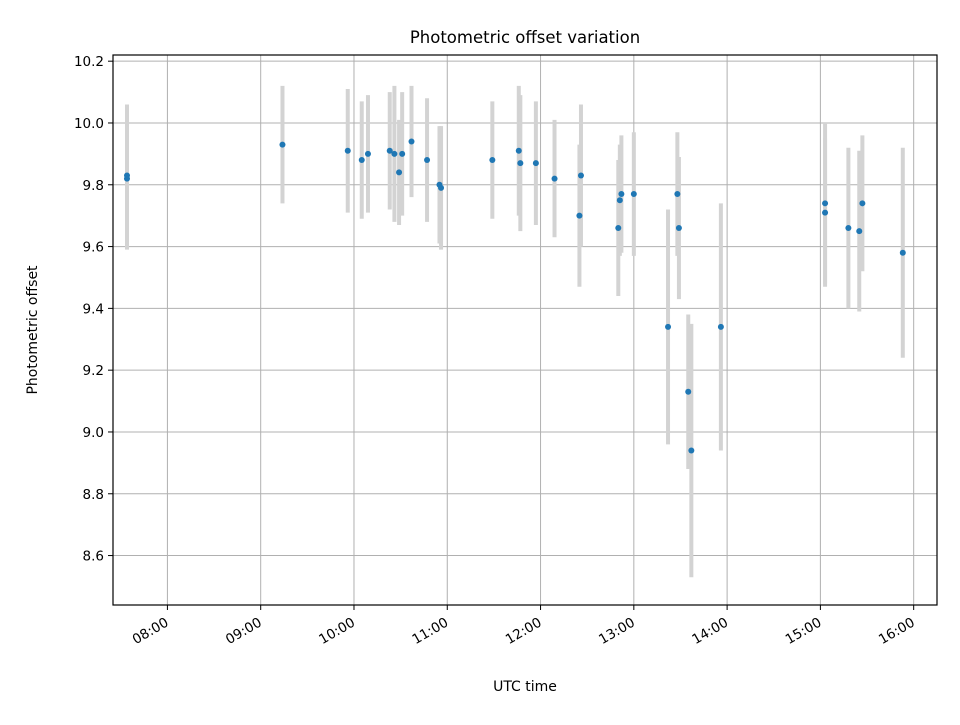  I want to click on y-tick-label: 9.6, so click(93, 248).